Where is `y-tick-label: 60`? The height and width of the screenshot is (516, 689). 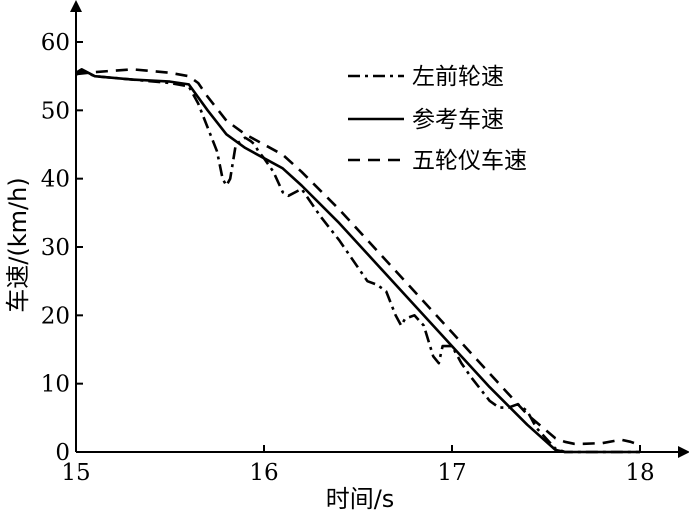 y-tick-label: 60 is located at coordinates (55, 43).